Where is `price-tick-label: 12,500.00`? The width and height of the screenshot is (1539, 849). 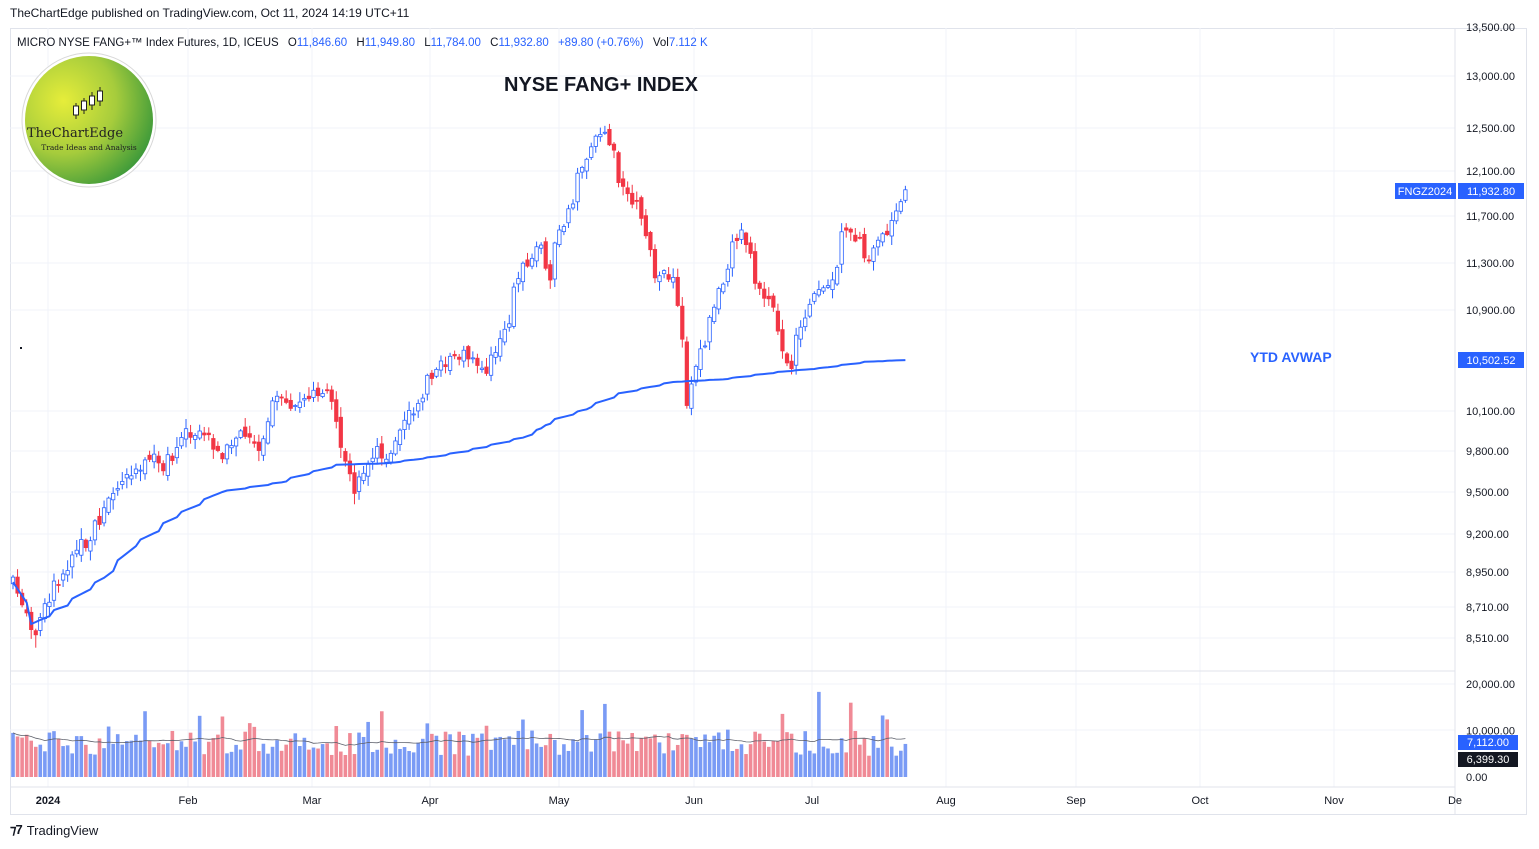 price-tick-label: 12,500.00 is located at coordinates (1490, 129).